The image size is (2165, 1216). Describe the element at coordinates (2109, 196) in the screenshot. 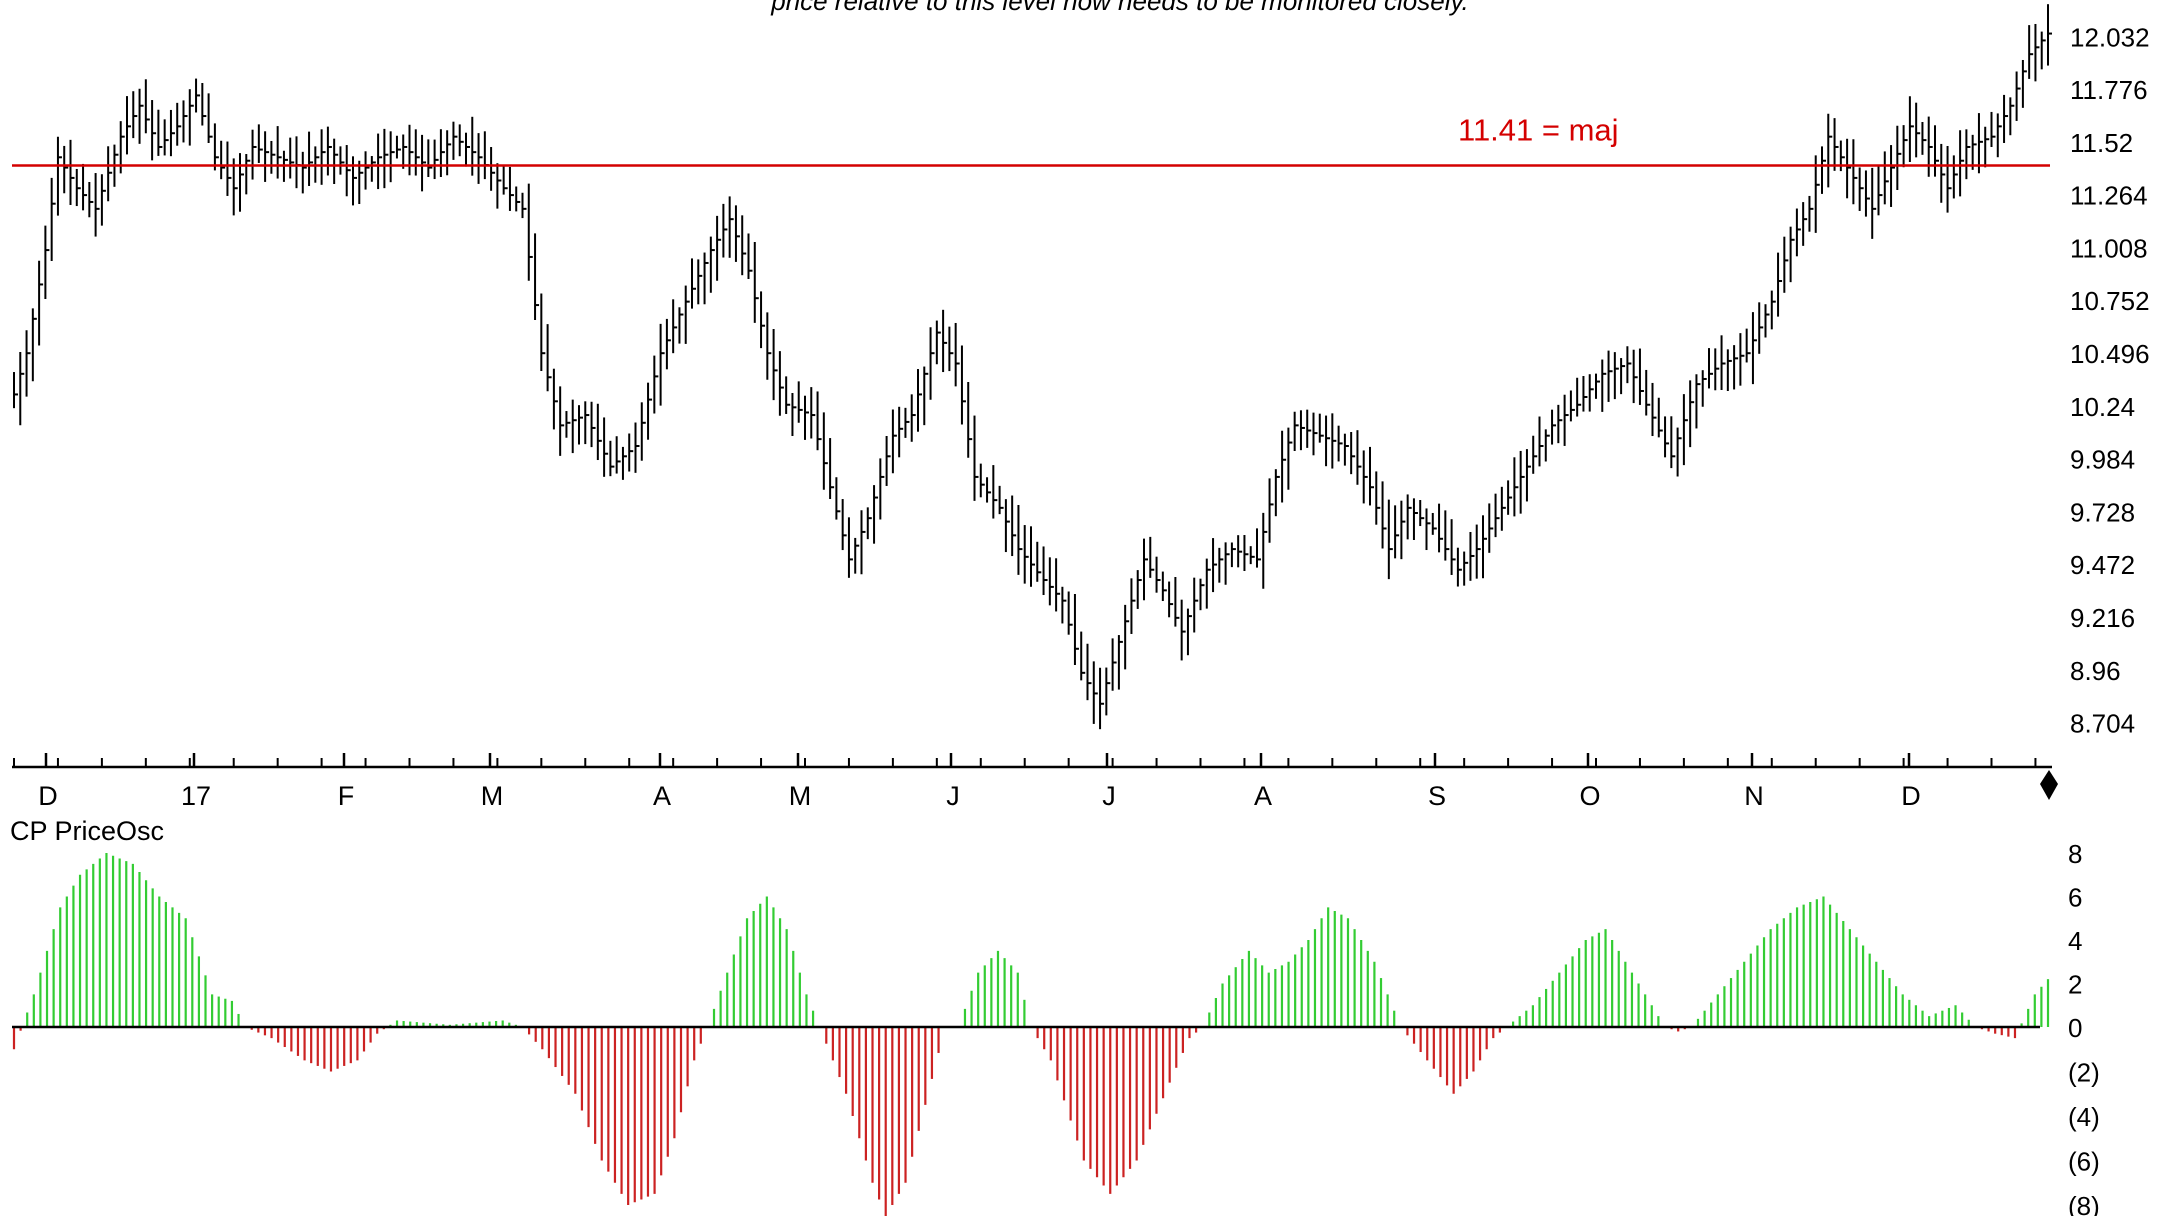

I see `price-axis-label: 11.264` at that location.